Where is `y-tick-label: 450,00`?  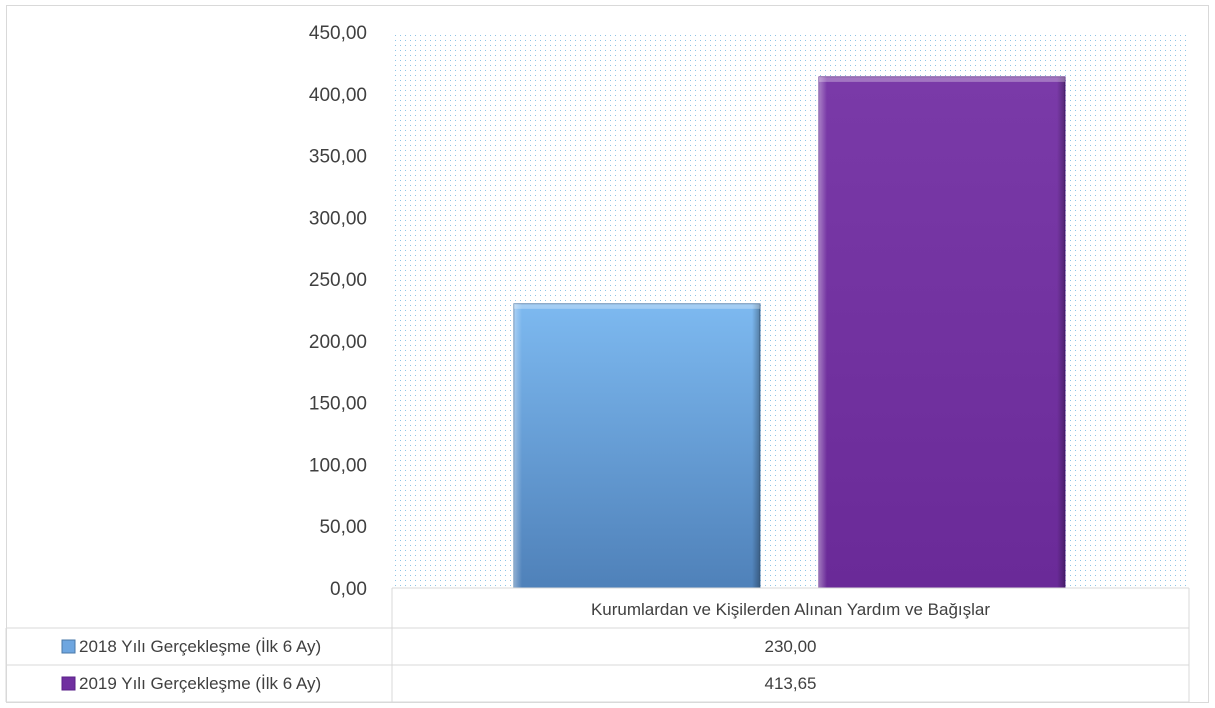 y-tick-label: 450,00 is located at coordinates (338, 33).